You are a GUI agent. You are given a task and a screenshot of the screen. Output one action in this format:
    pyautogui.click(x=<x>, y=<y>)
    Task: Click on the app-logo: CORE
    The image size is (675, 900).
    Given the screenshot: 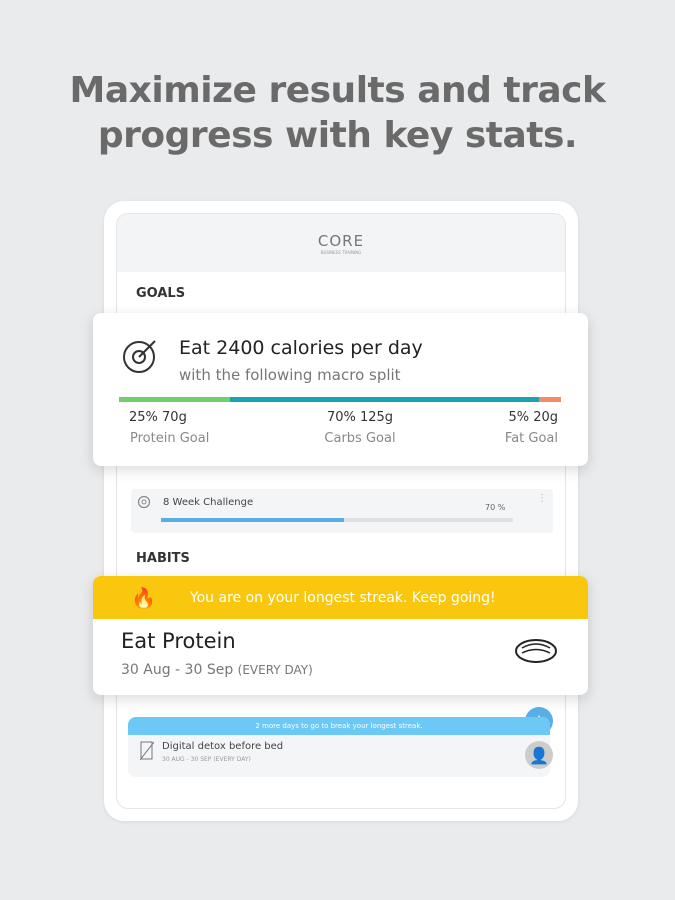 What is the action you would take?
    pyautogui.click(x=341, y=240)
    